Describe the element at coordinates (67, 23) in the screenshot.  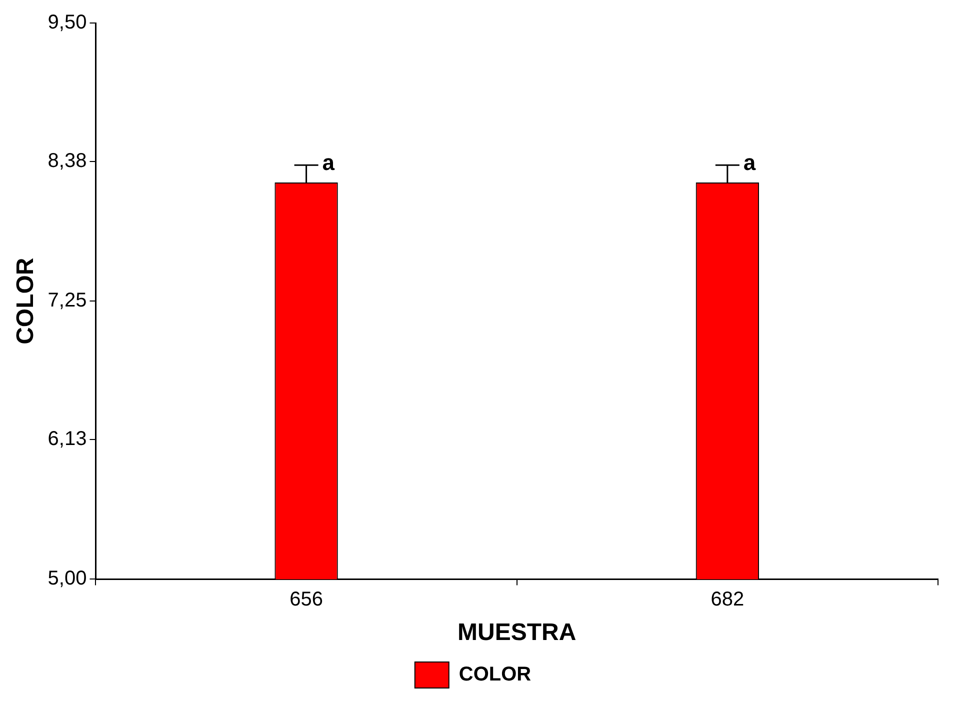
I see `y-tick-label: 9,50` at that location.